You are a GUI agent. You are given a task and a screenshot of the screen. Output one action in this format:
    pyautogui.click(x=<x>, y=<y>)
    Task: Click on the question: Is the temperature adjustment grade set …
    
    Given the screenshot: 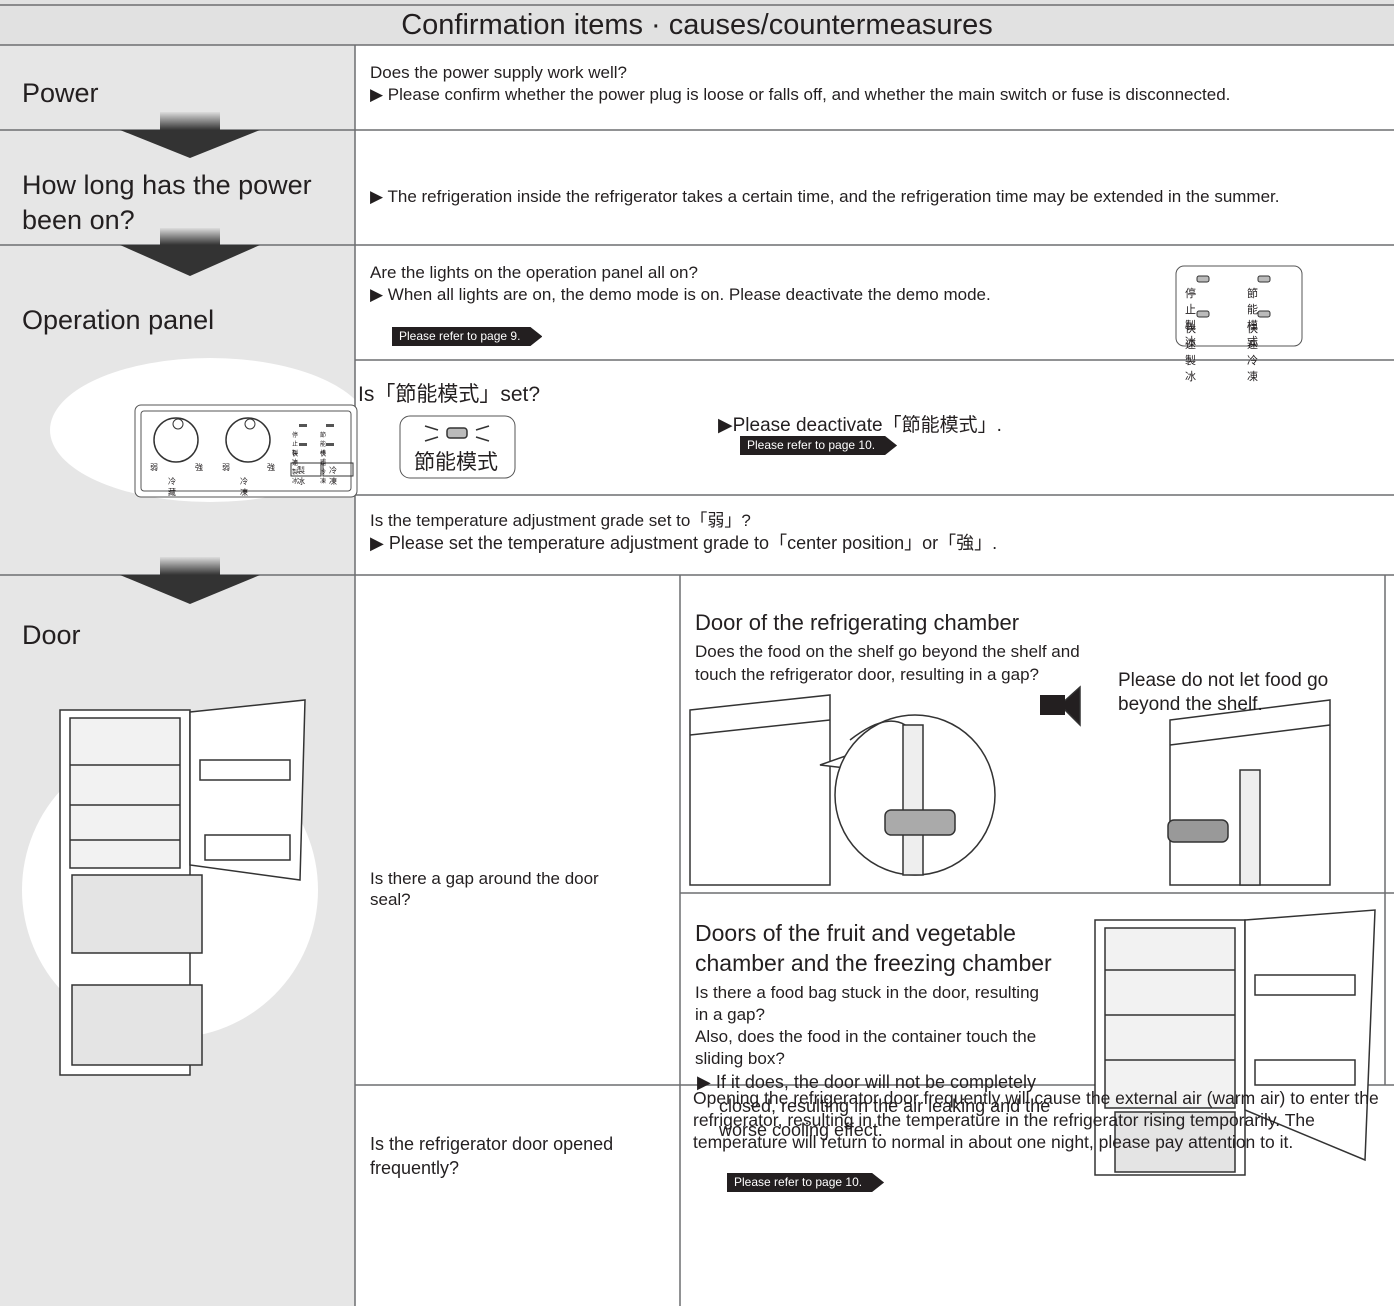 What is the action you would take?
    pyautogui.click(x=560, y=520)
    